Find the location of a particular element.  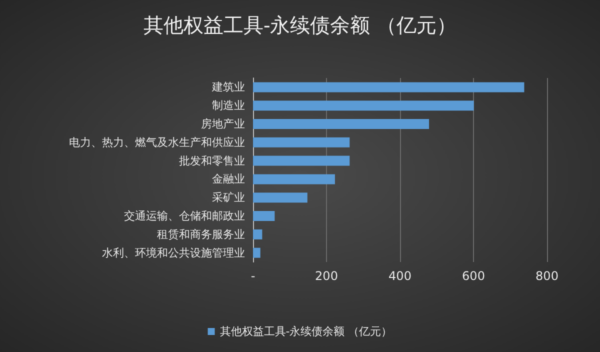

x-tick-label: 200 is located at coordinates (326, 276).